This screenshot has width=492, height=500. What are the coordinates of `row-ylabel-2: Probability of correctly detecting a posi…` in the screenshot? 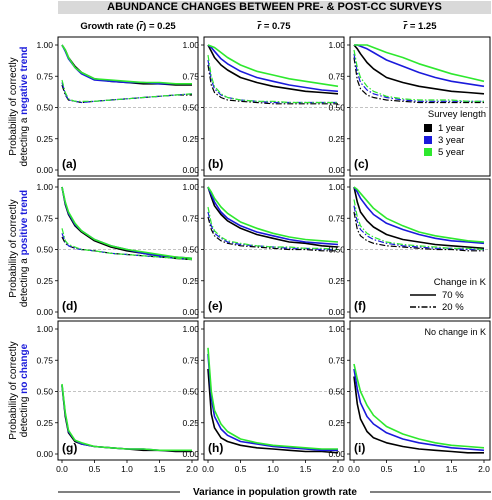 It's located at (19, 248).